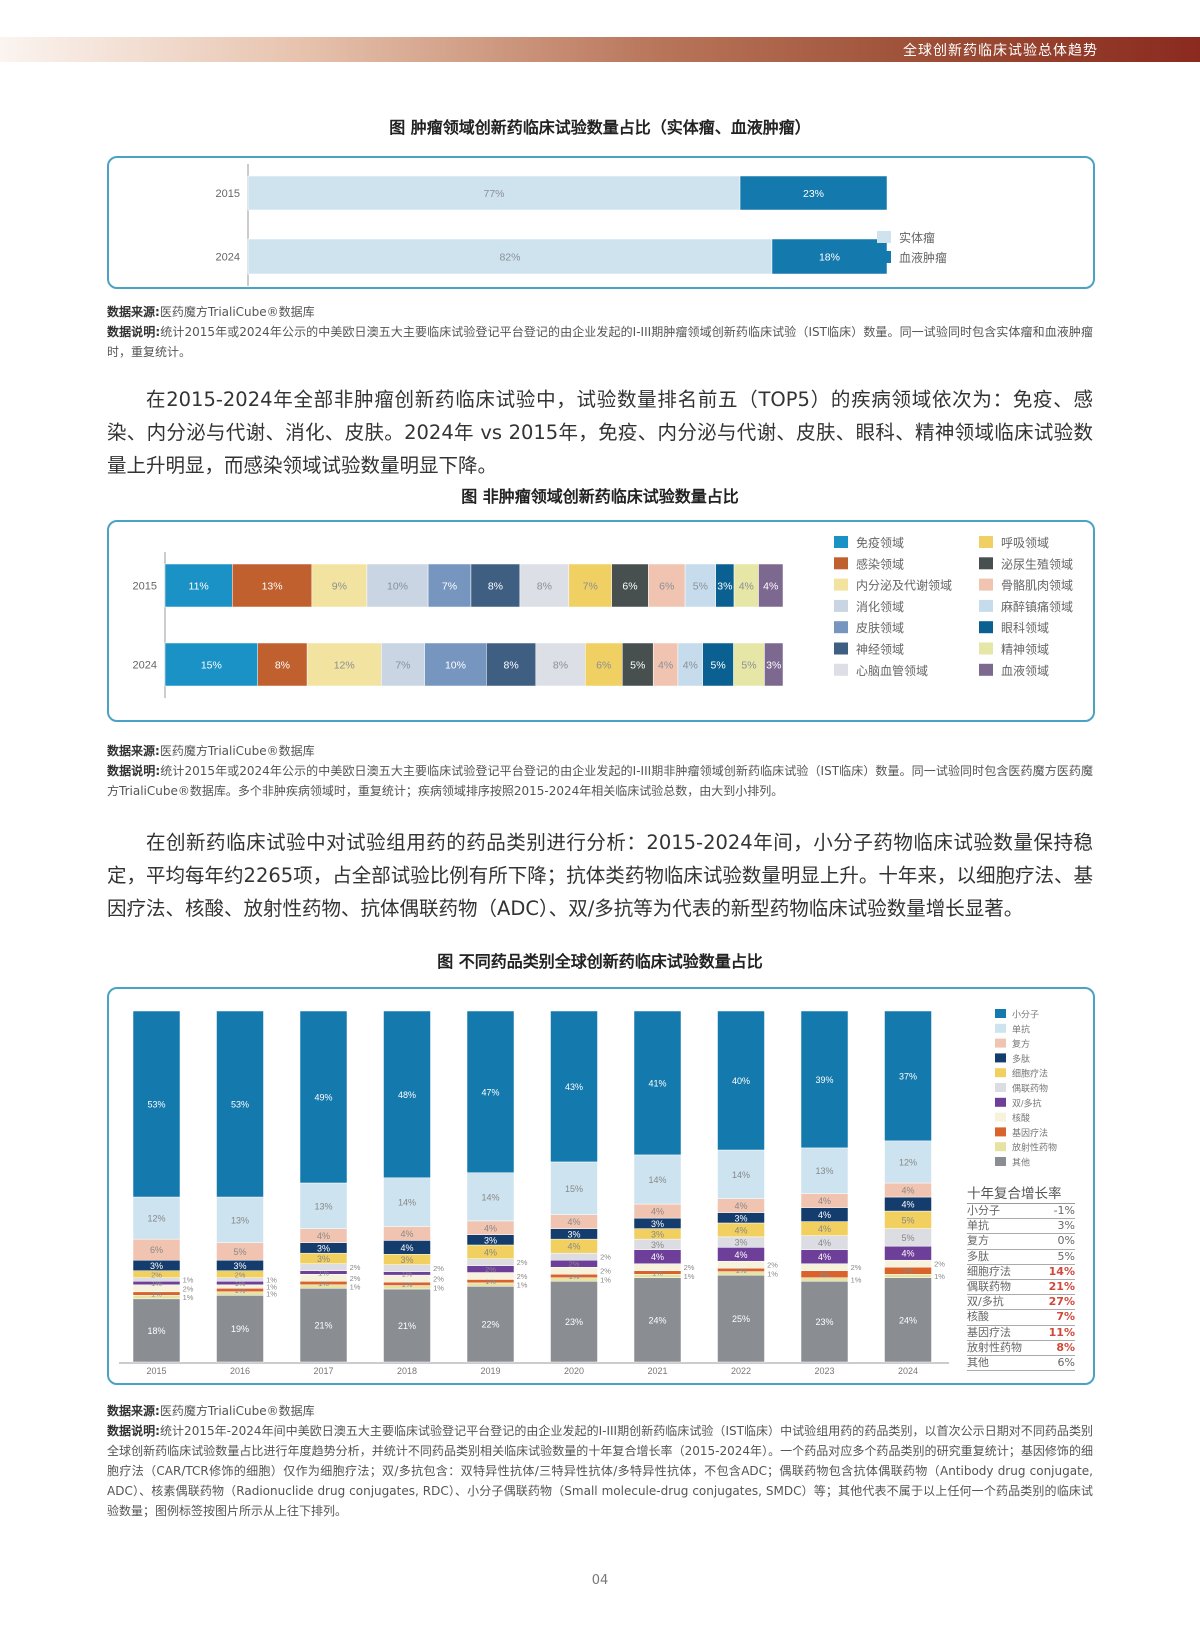 This screenshot has height=1630, width=1200. I want to click on data-label: 6%, so click(156, 1250).